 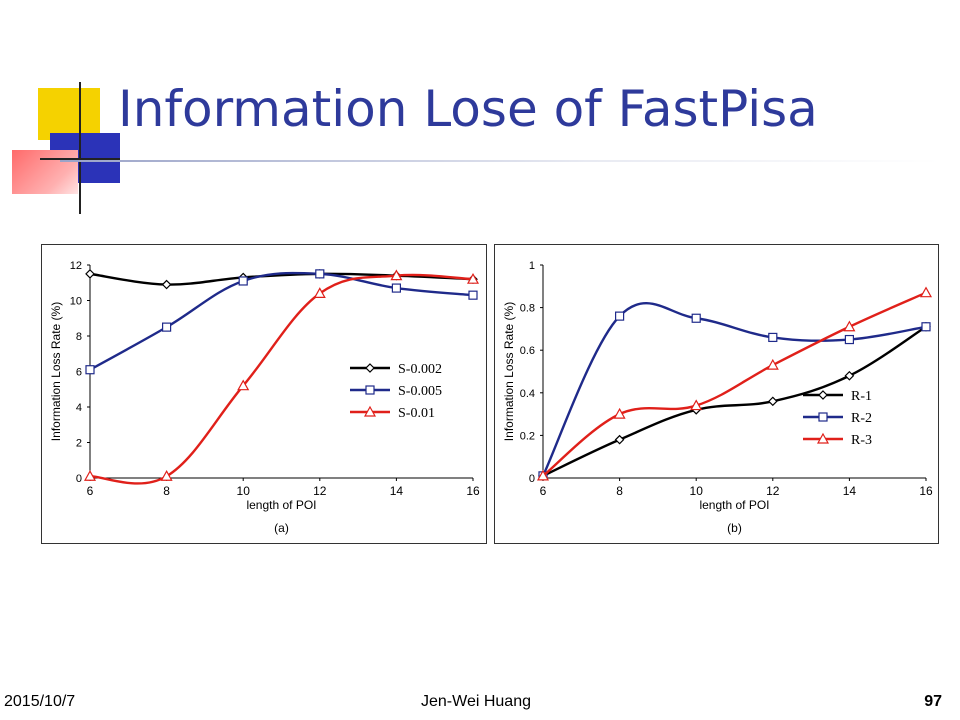 What do you see at coordinates (500, 161) in the screenshot?
I see `title-divider` at bounding box center [500, 161].